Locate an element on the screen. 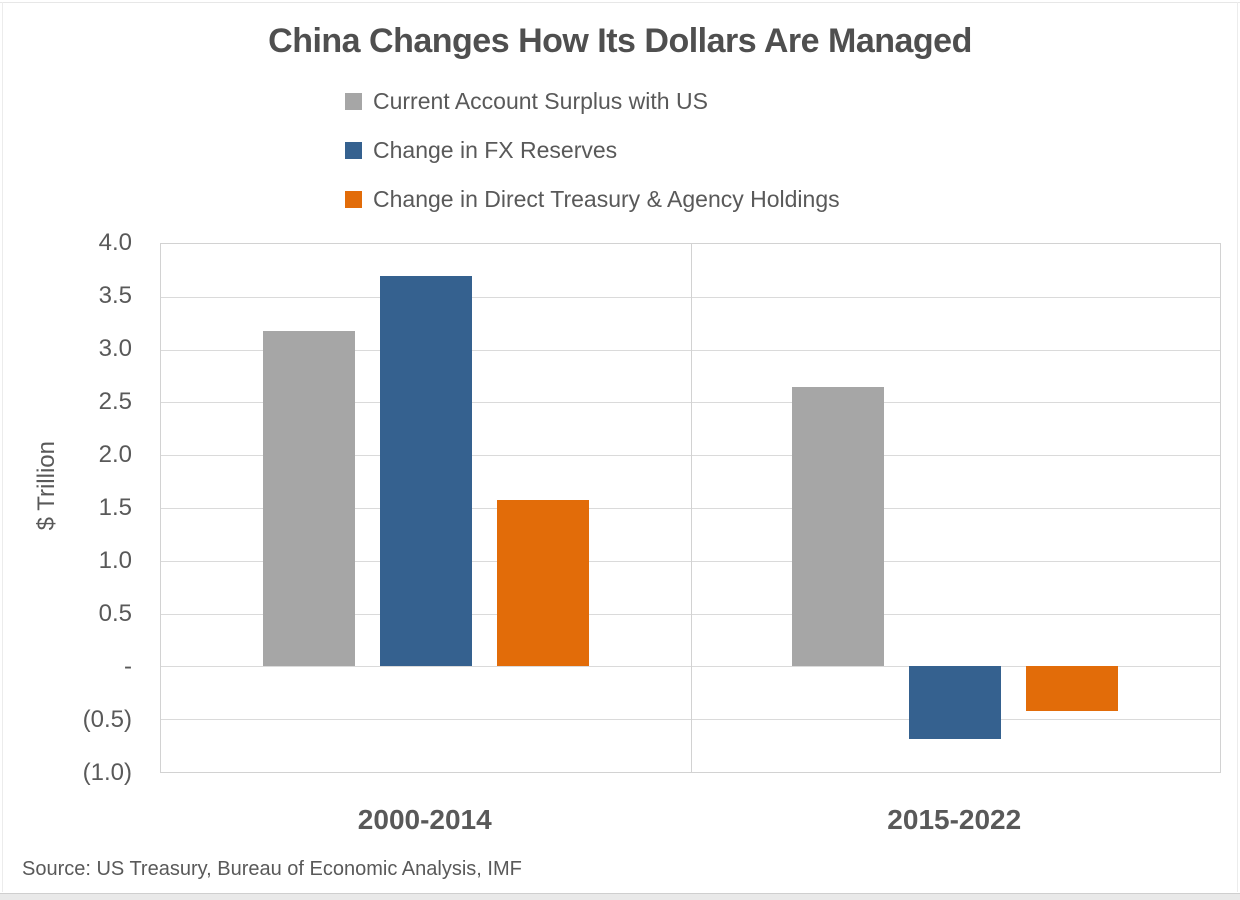  y-tick-label: 2.0 is located at coordinates (115, 454).